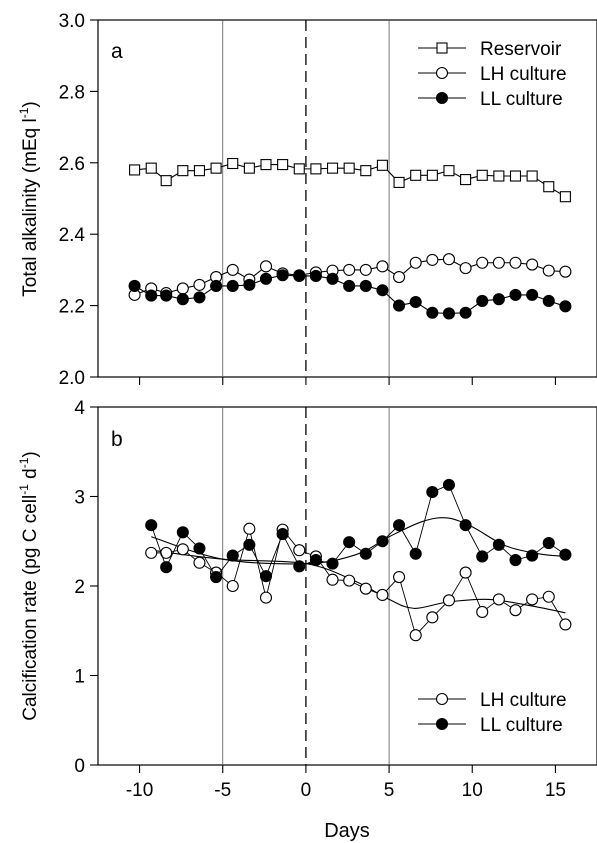  Describe the element at coordinates (139, 790) in the screenshot. I see `x-tick-label: -10` at that location.